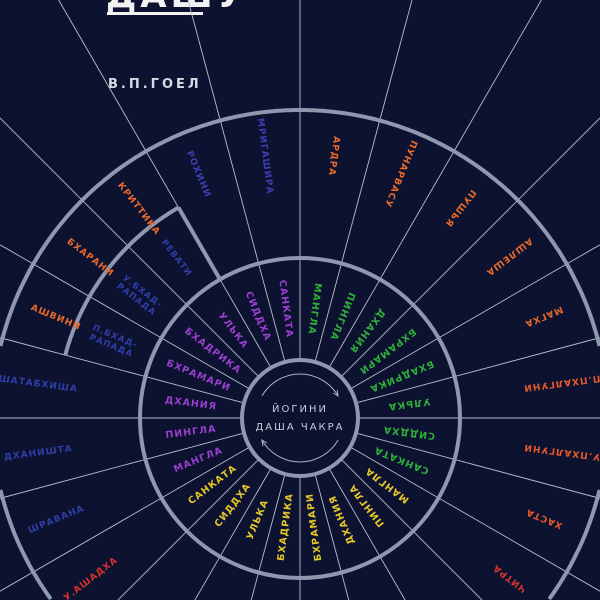 The image size is (600, 600). Describe the element at coordinates (286, 526) in the screenshot. I see `yogini-label: БХАДРИКА` at that location.